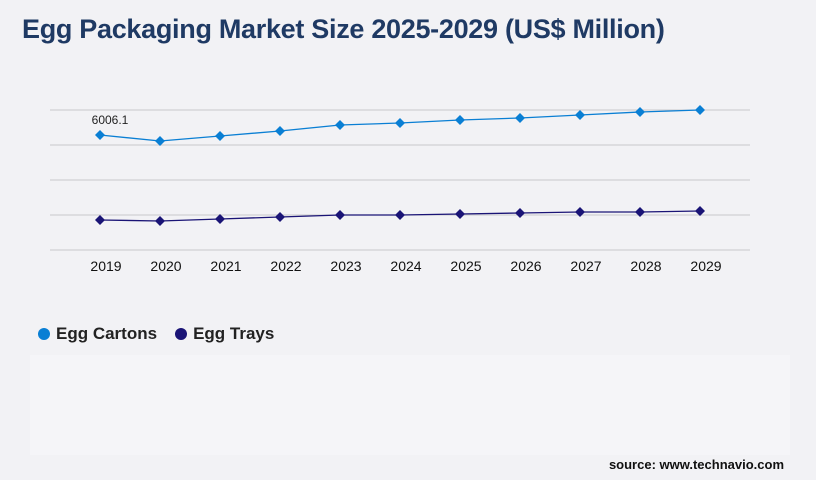 Image resolution: width=816 pixels, height=480 pixels. Describe the element at coordinates (165, 266) in the screenshot. I see `x-tick-label: 2020` at that location.